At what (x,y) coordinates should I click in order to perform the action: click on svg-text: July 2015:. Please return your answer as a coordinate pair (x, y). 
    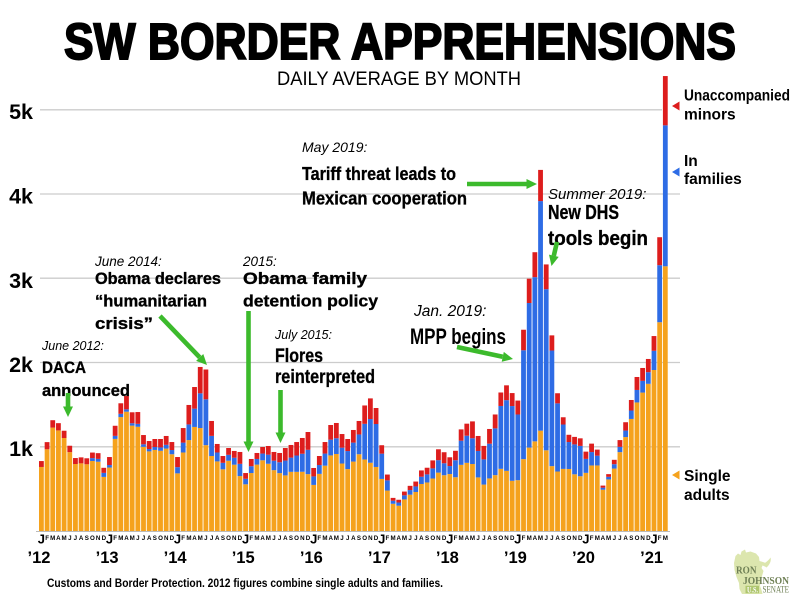
    Looking at the image, I should click on (303, 335).